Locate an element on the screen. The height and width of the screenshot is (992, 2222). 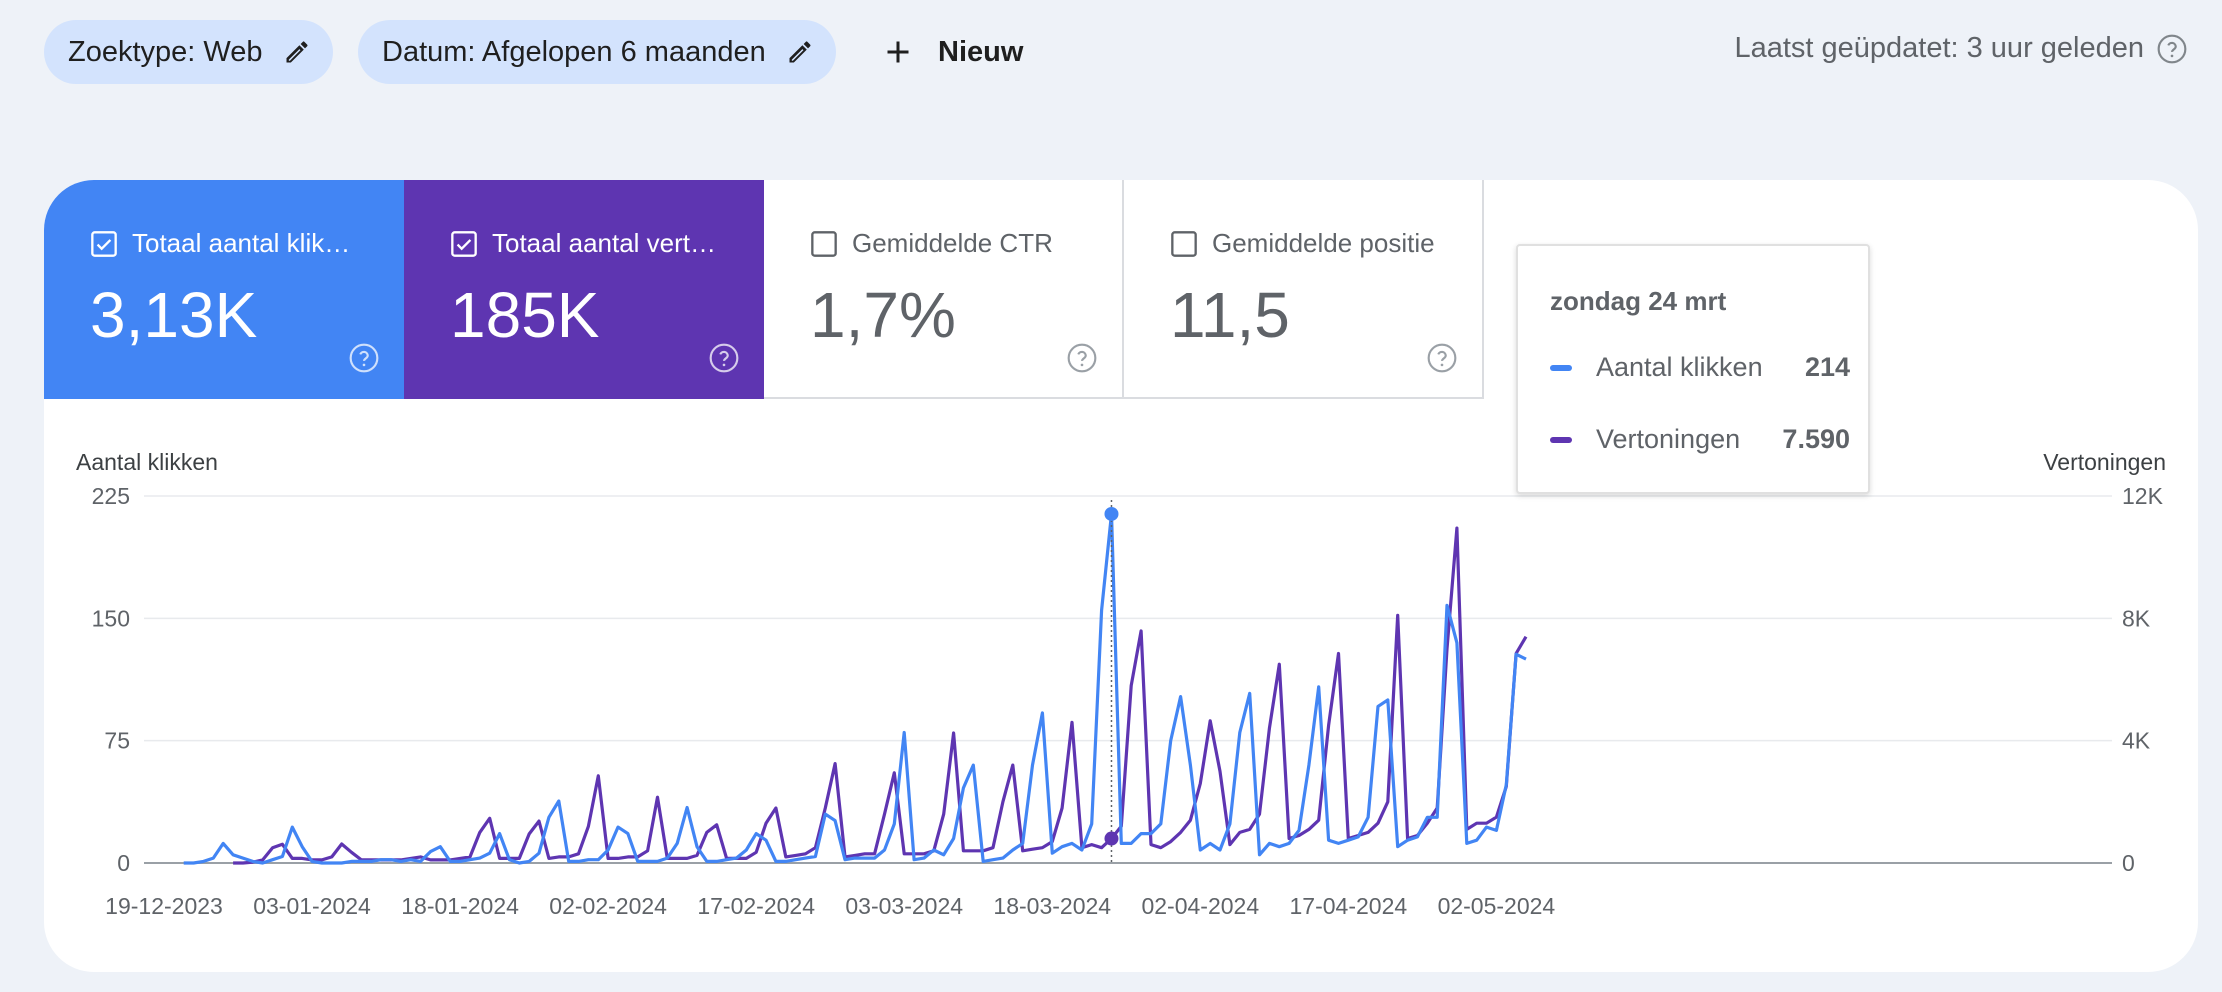
right-axis-title: Vertoningen is located at coordinates (2104, 462).